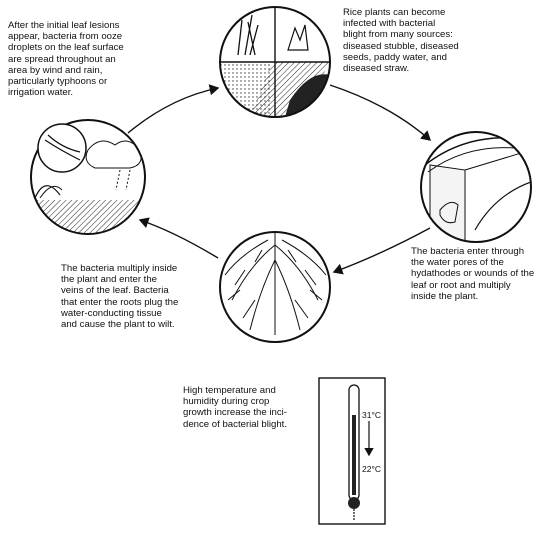 The width and height of the screenshot is (552, 536). I want to click on cycle-arrow-left-to-top, so click(173, 109).